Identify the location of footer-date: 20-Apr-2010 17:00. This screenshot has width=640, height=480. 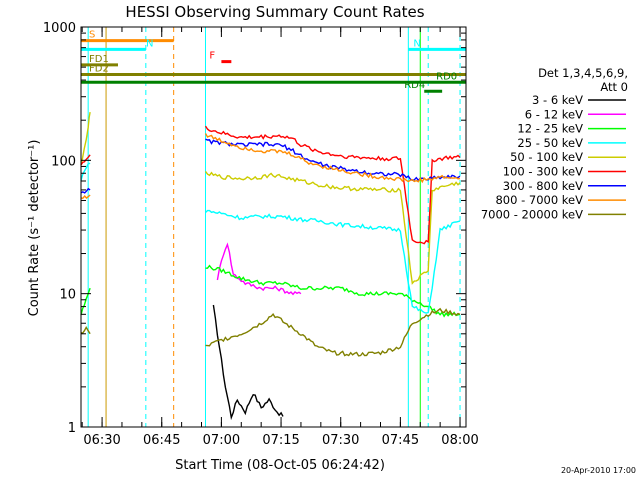
(598, 470).